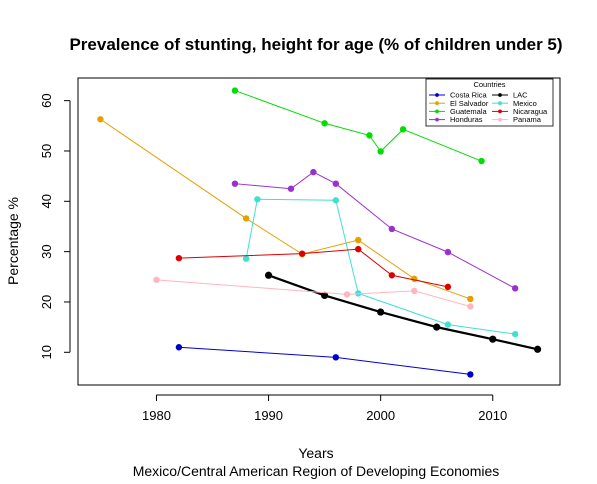 The image size is (597, 484). I want to click on y-tick-label: 30, so click(46, 251).